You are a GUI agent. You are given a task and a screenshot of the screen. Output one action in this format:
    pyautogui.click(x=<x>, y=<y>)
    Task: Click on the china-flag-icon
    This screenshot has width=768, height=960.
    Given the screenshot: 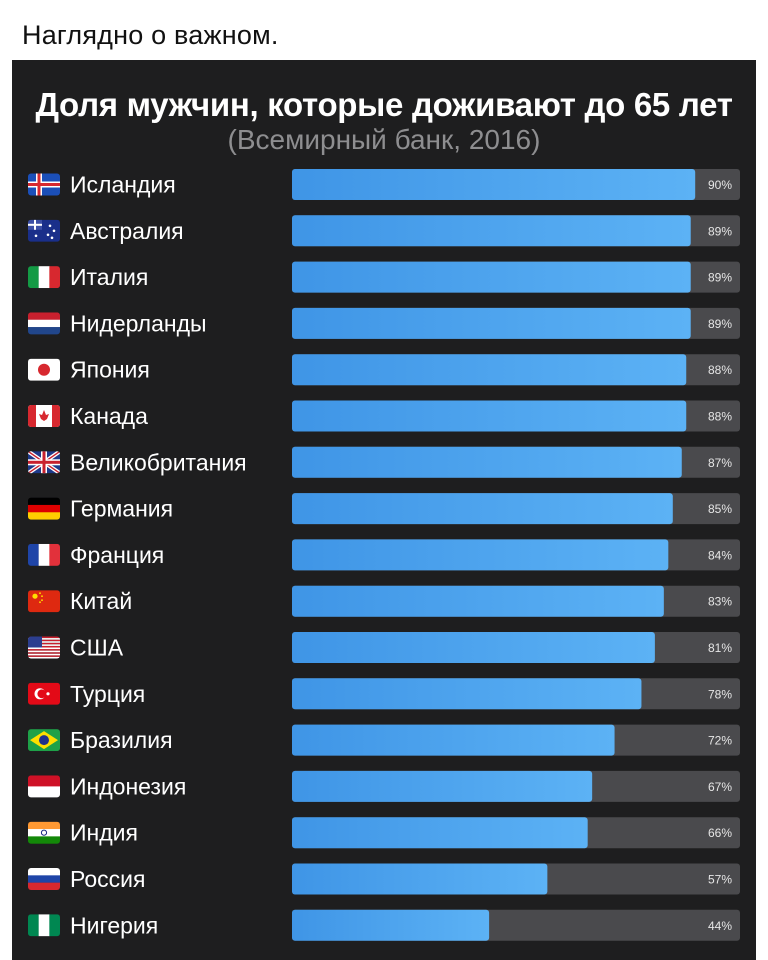 What is the action you would take?
    pyautogui.click(x=44, y=601)
    